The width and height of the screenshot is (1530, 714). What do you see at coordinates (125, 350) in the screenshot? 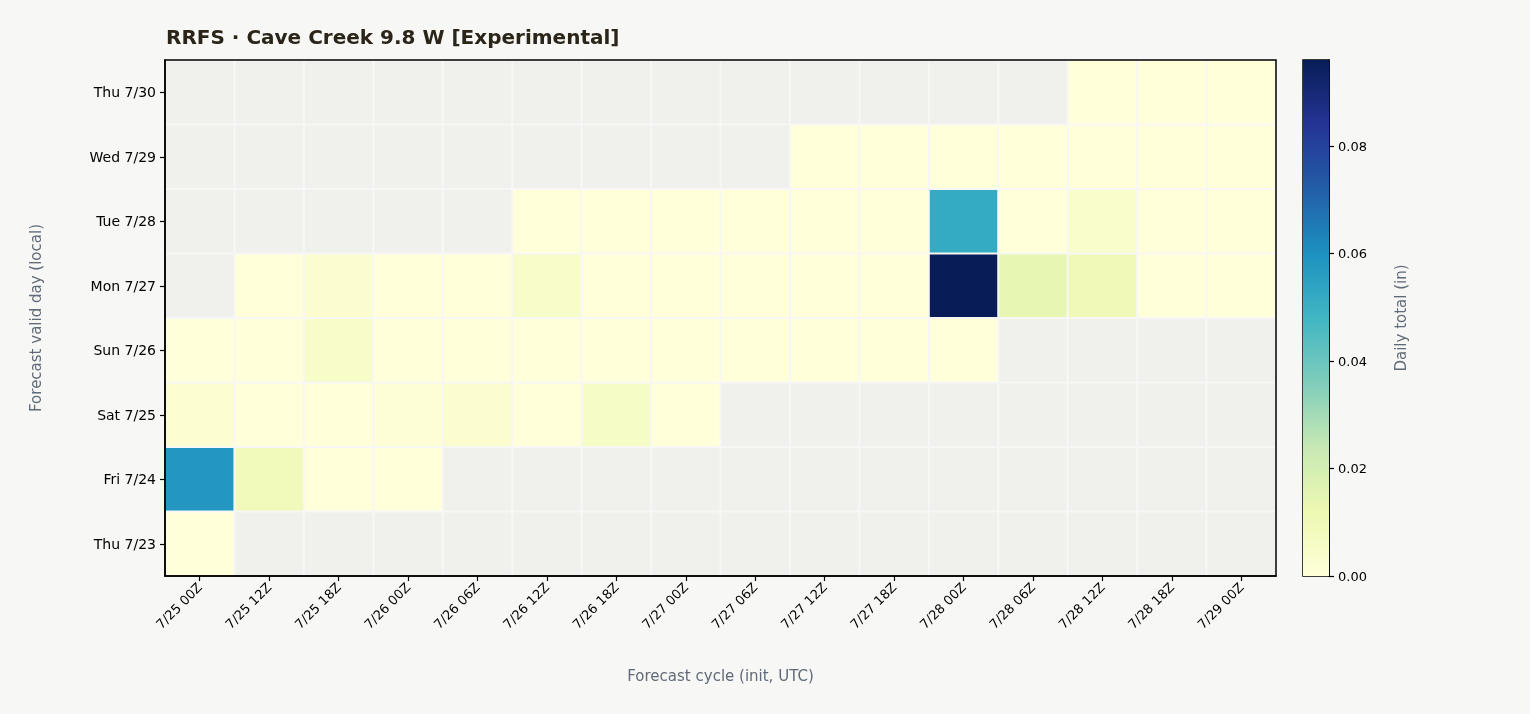
I see `y-tick-label: Sun 7/26` at bounding box center [125, 350].